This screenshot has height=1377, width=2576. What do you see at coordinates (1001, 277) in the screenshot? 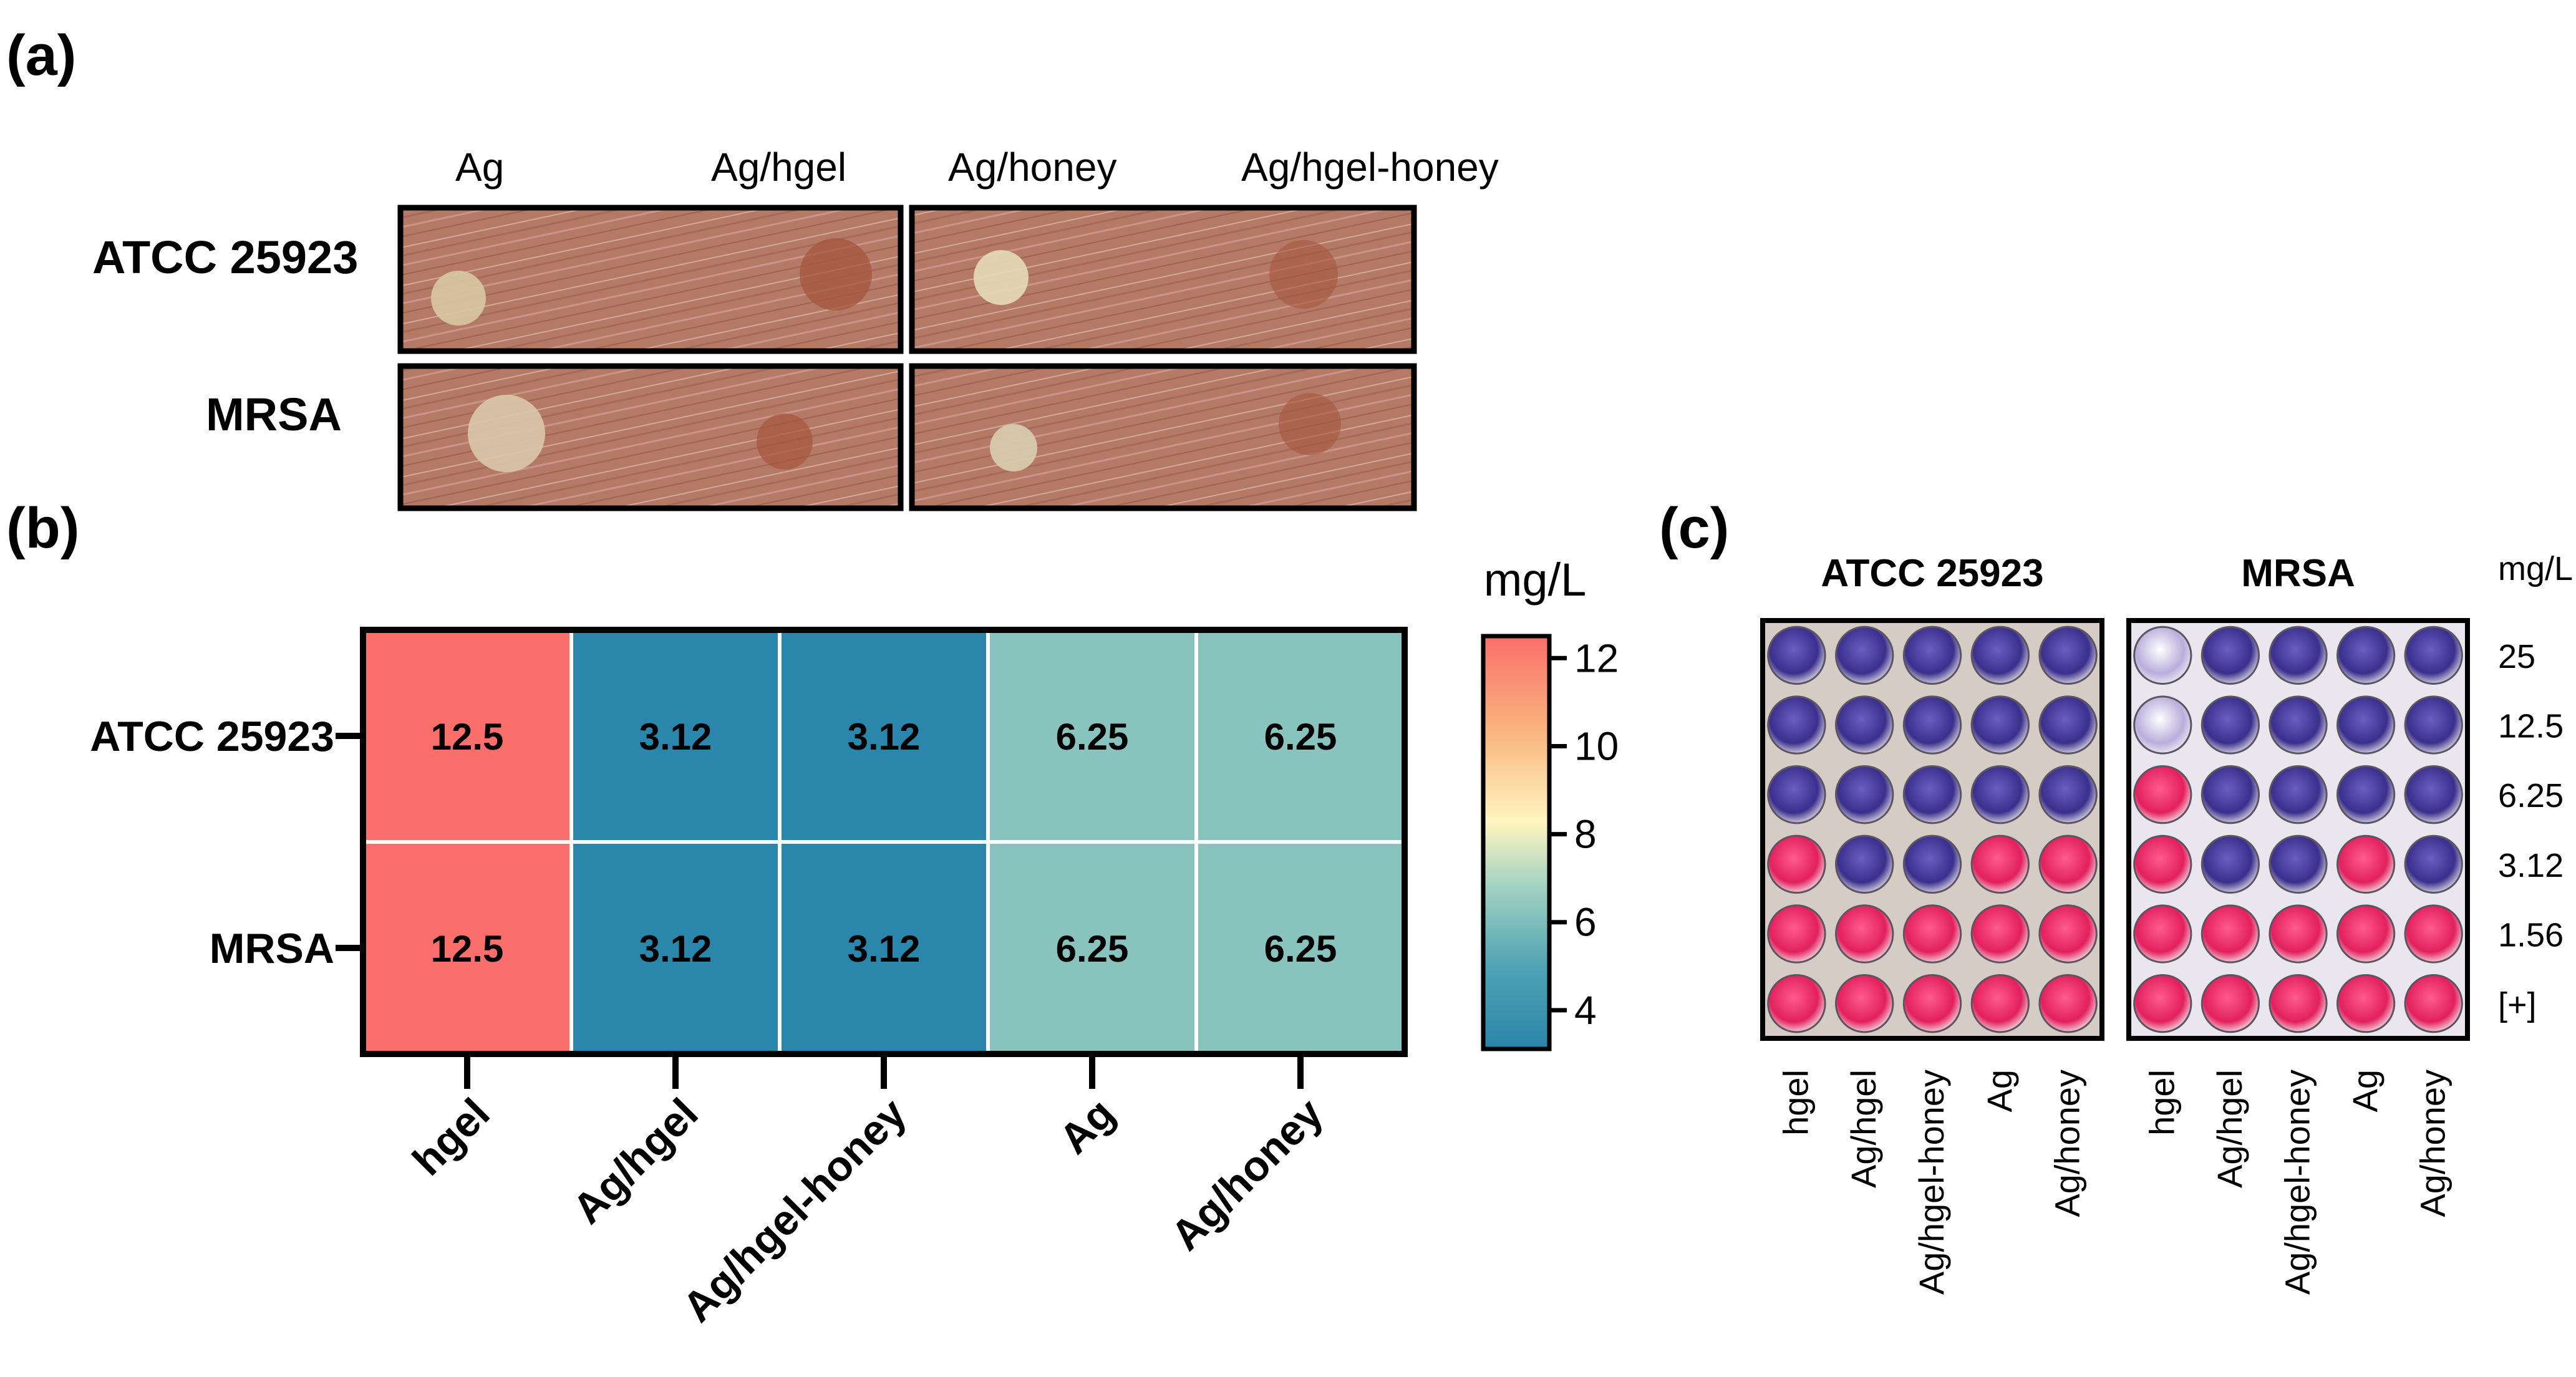
I see `inhibition-zone-ag-honey` at bounding box center [1001, 277].